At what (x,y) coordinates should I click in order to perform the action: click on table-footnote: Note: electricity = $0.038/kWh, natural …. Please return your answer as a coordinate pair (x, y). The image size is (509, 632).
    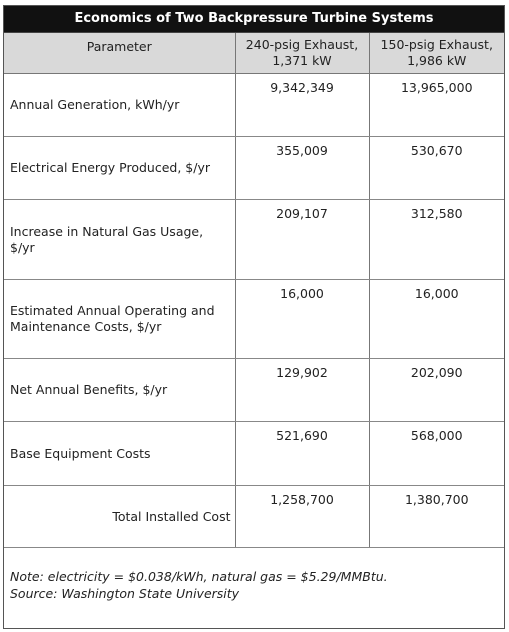
    Looking at the image, I should click on (254, 588).